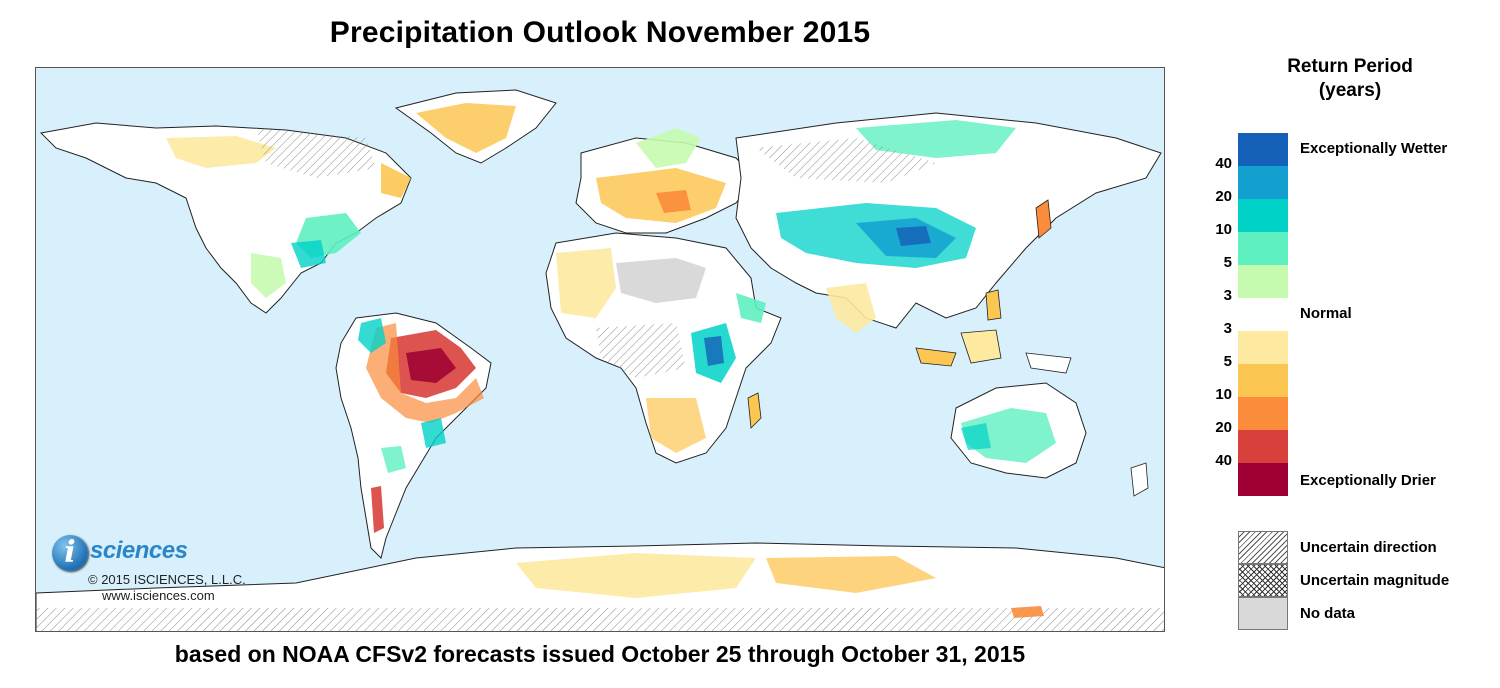 This screenshot has height=688, width=1500. I want to click on na-north-dry, so click(221, 152).